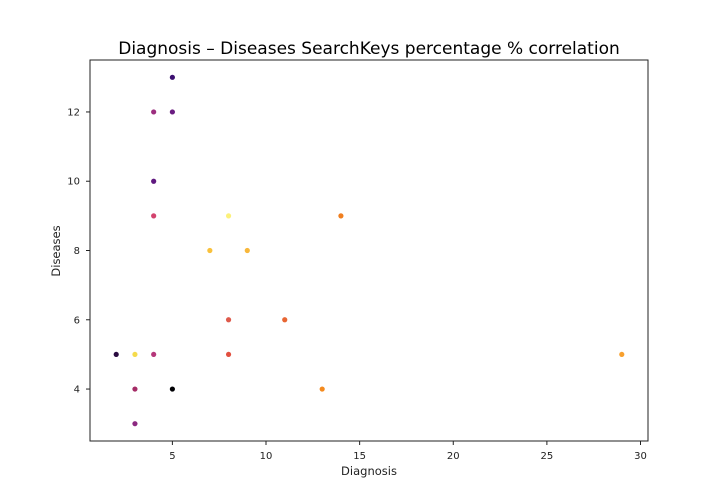 The width and height of the screenshot is (720, 504). I want to click on y-axis-ticks: 4 6 8 10 12, so click(78, 251).